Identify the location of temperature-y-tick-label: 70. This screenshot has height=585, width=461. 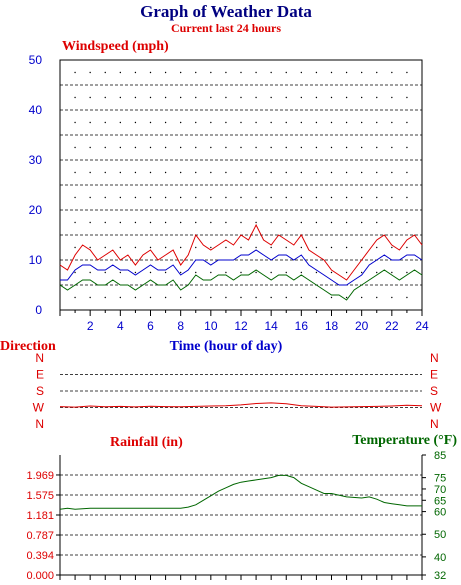
(440, 490).